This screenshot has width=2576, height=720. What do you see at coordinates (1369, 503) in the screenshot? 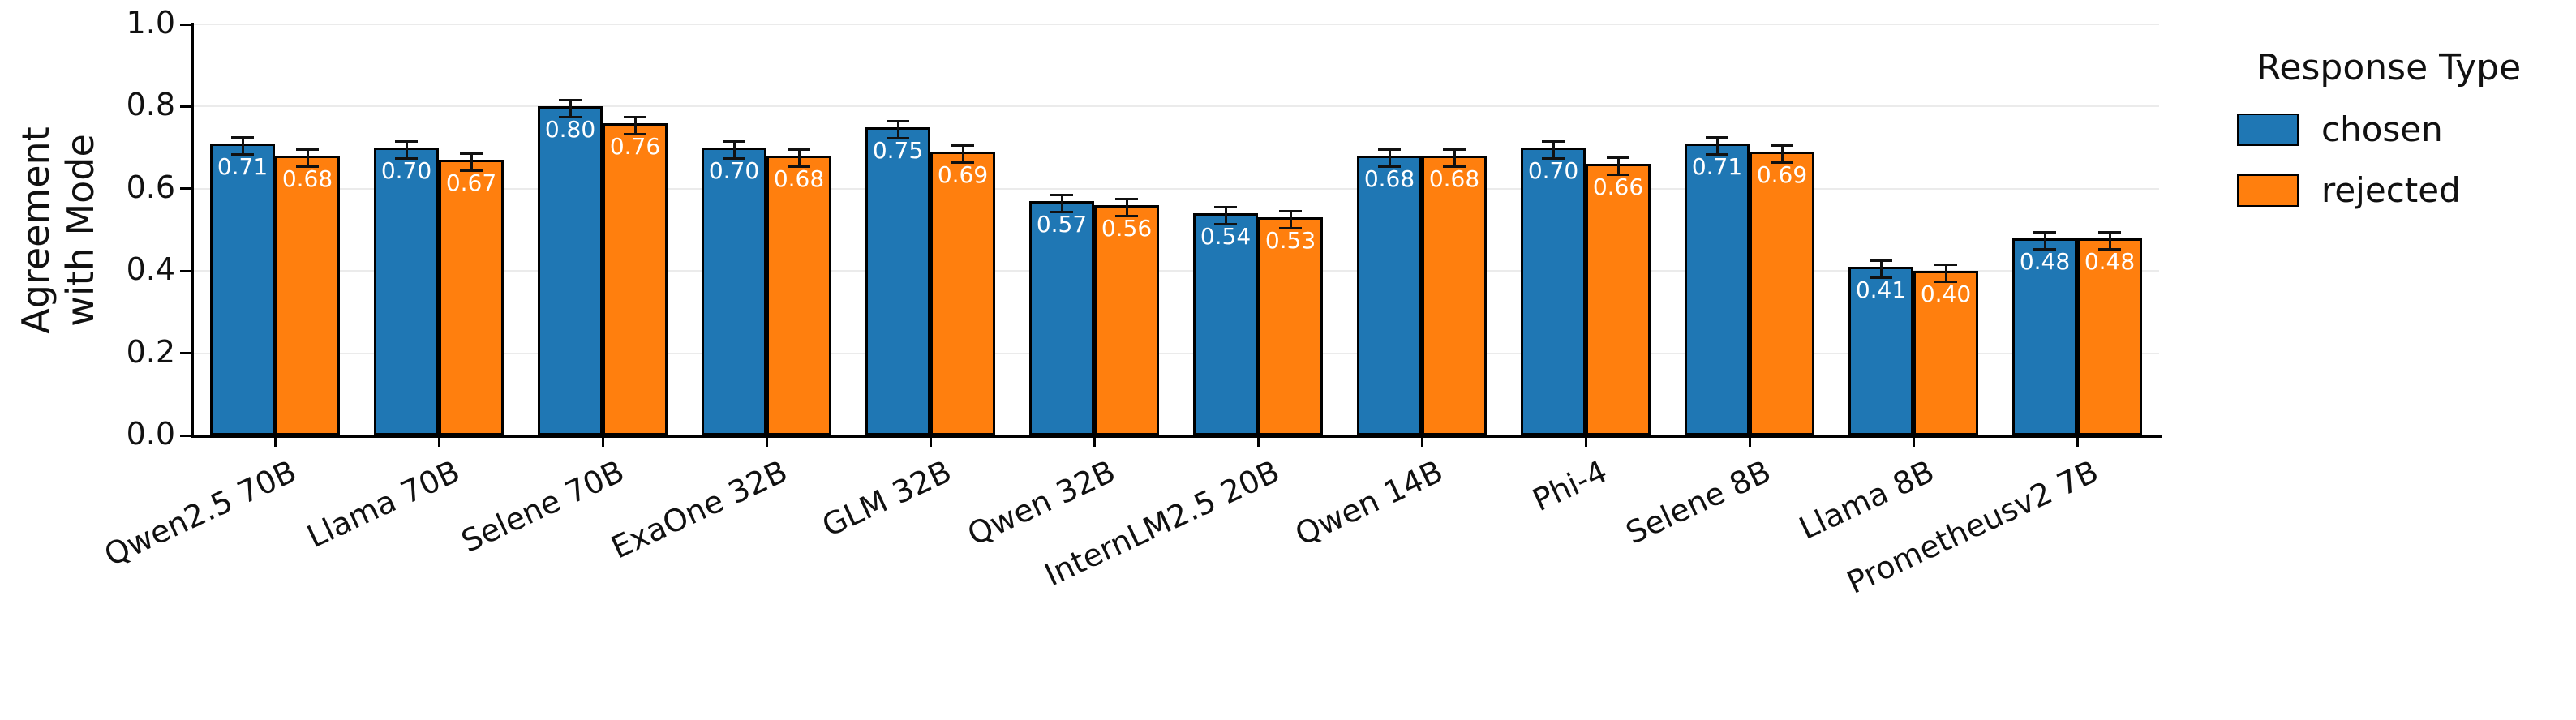
I see `x-tick-label: Qwen 14B` at bounding box center [1369, 503].